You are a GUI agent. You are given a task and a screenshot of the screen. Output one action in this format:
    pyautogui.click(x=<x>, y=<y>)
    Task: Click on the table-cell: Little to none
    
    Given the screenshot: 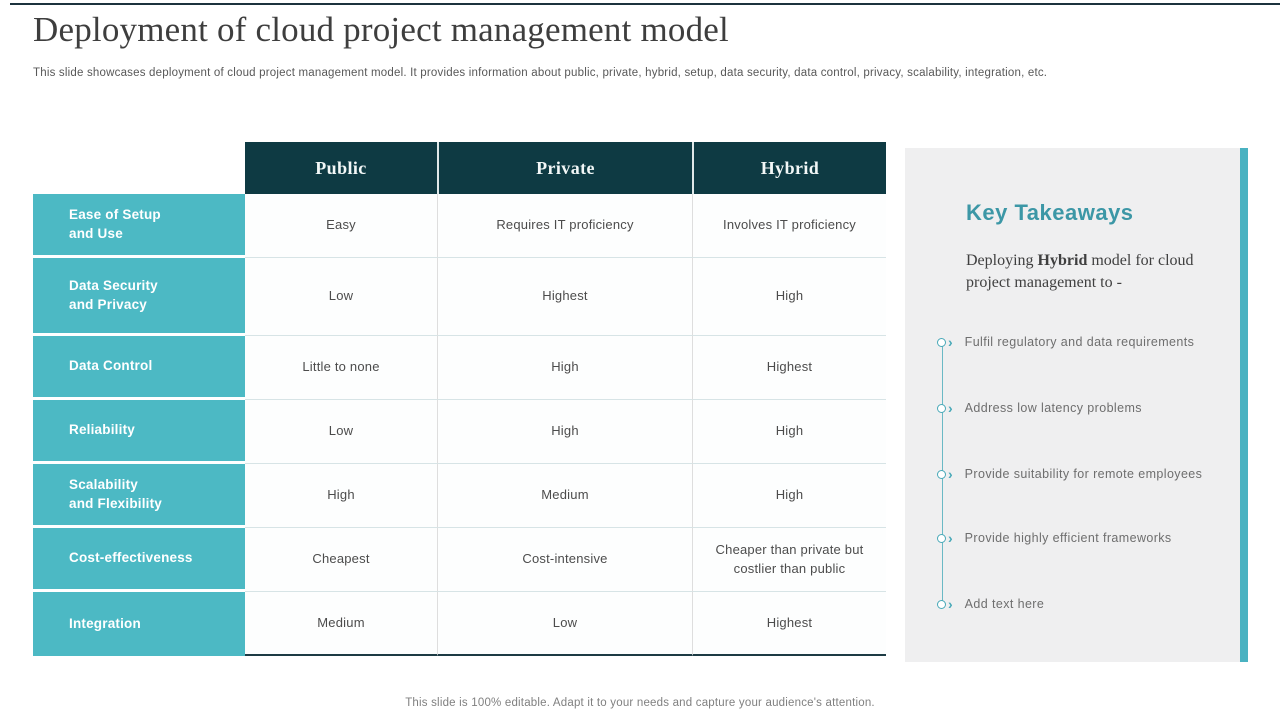 What is the action you would take?
    pyautogui.click(x=341, y=368)
    